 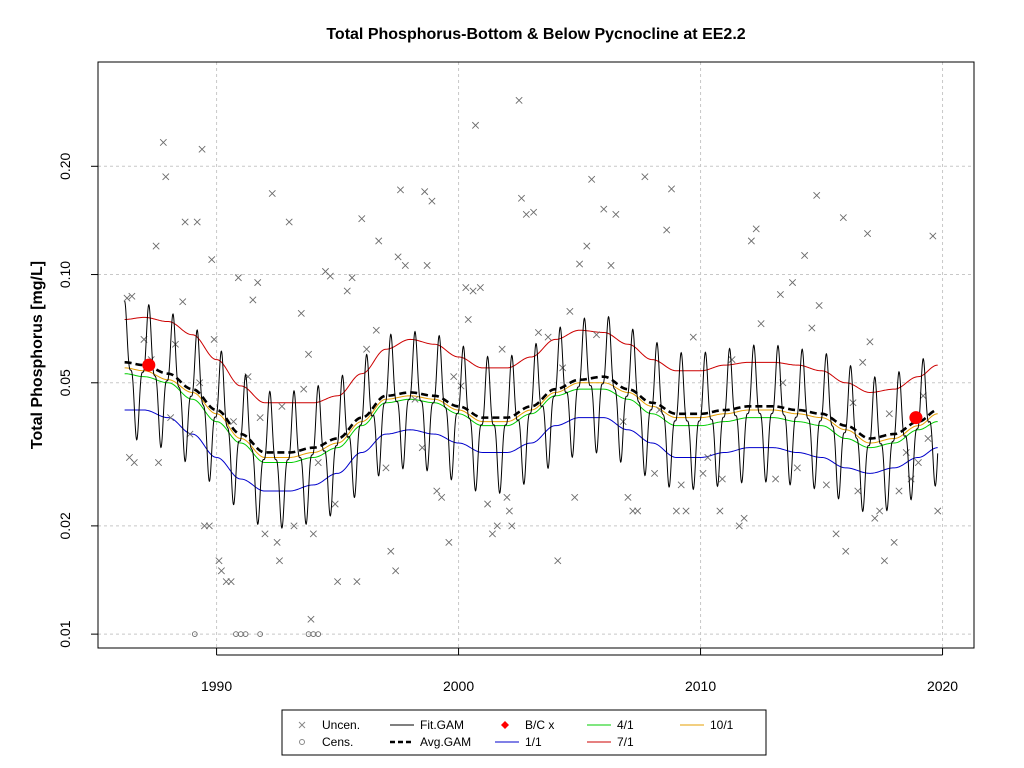 I want to click on legend-item: Uncen., so click(x=329, y=725).